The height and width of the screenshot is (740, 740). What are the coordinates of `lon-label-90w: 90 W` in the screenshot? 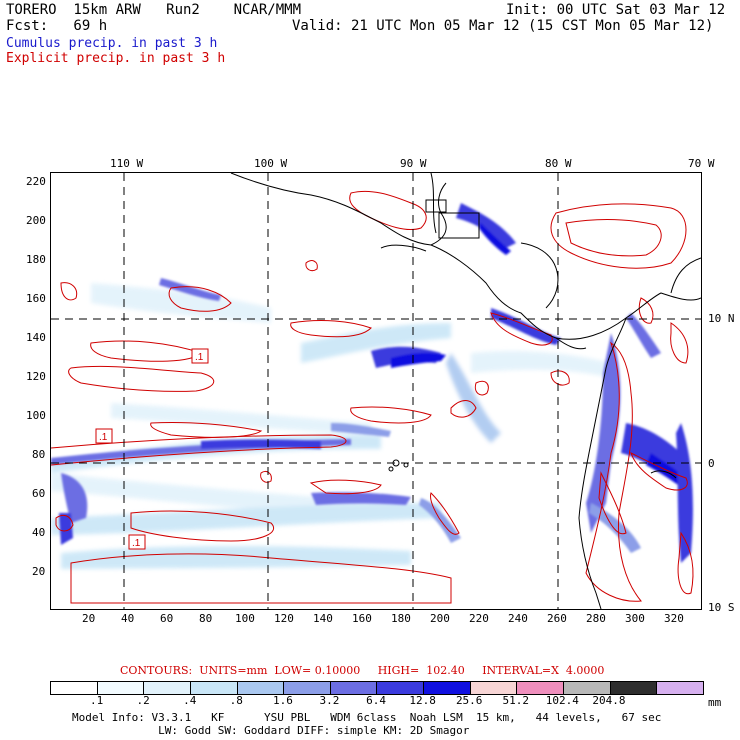 It's located at (413, 163).